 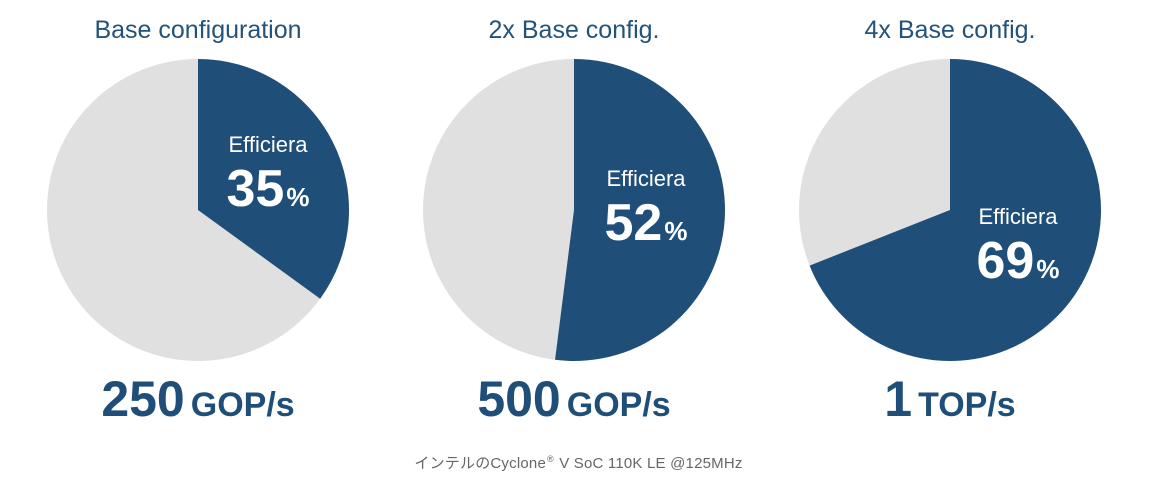 What do you see at coordinates (967, 405) in the screenshot?
I see `throughput-unit: TOP/s` at bounding box center [967, 405].